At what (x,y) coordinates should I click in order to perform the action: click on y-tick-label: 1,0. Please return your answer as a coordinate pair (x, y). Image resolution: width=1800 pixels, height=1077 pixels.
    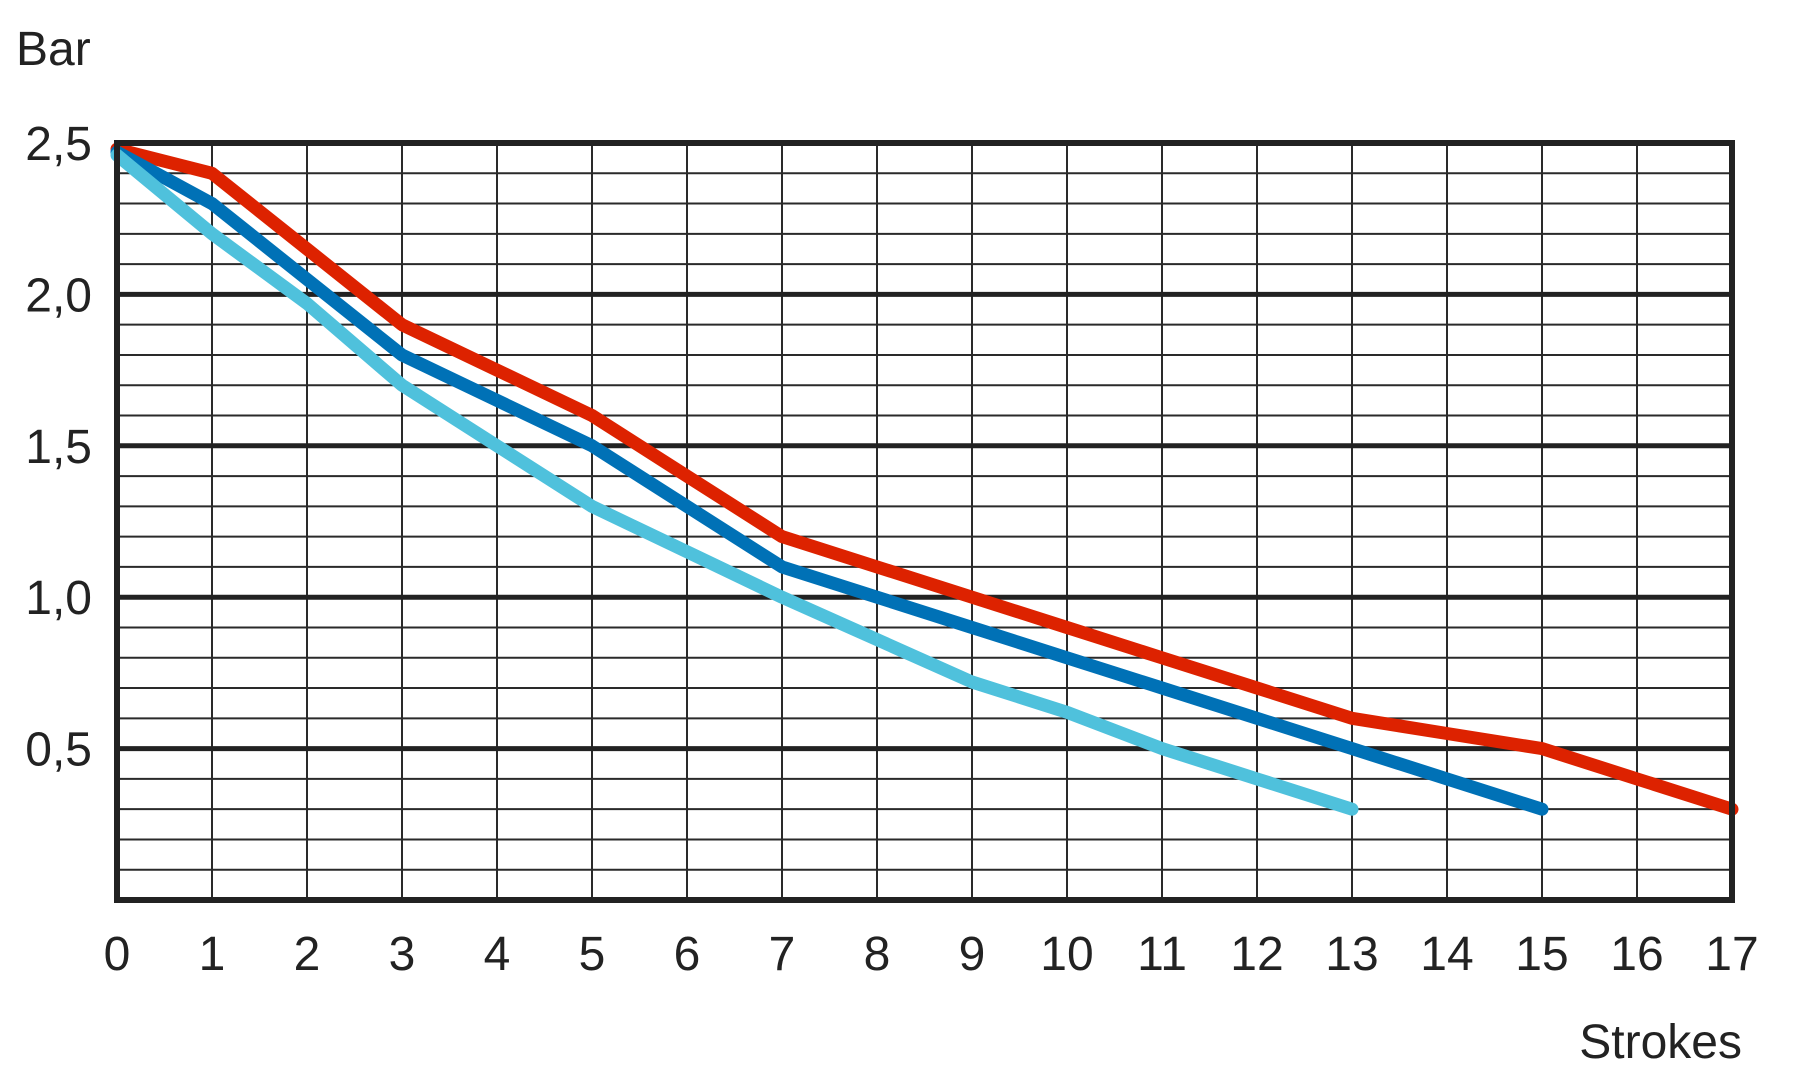
    Looking at the image, I should click on (58, 598).